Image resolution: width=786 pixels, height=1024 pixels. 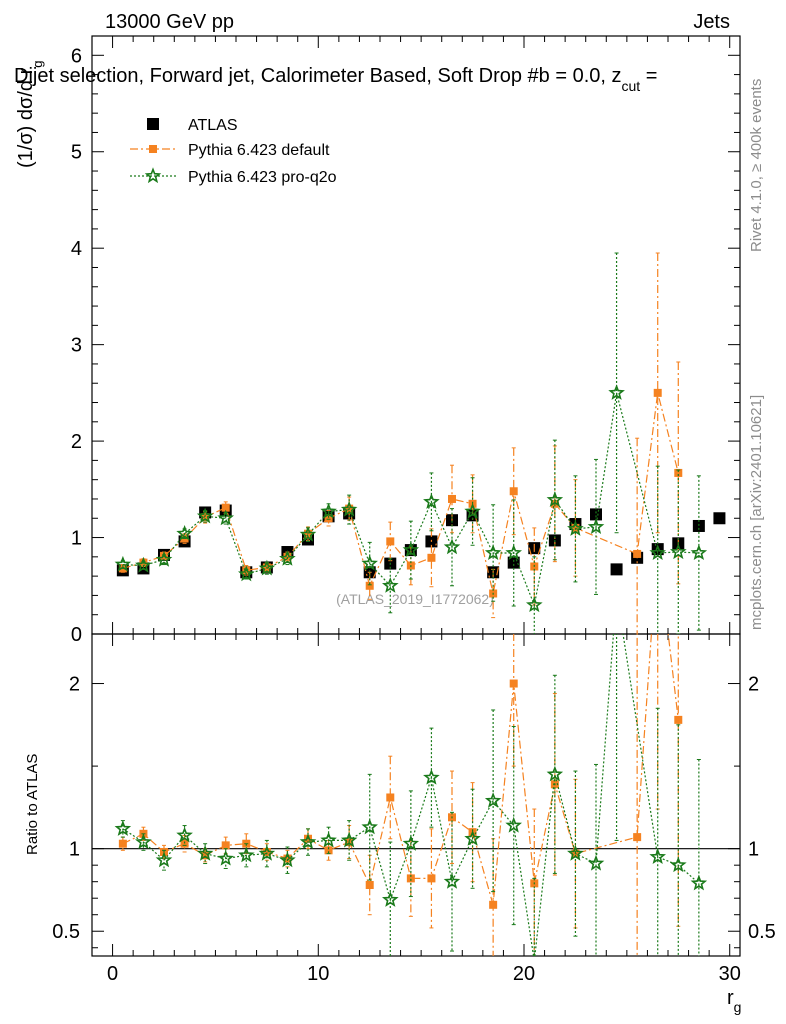 I want to click on x-tick-label: 10, so click(x=318, y=974).